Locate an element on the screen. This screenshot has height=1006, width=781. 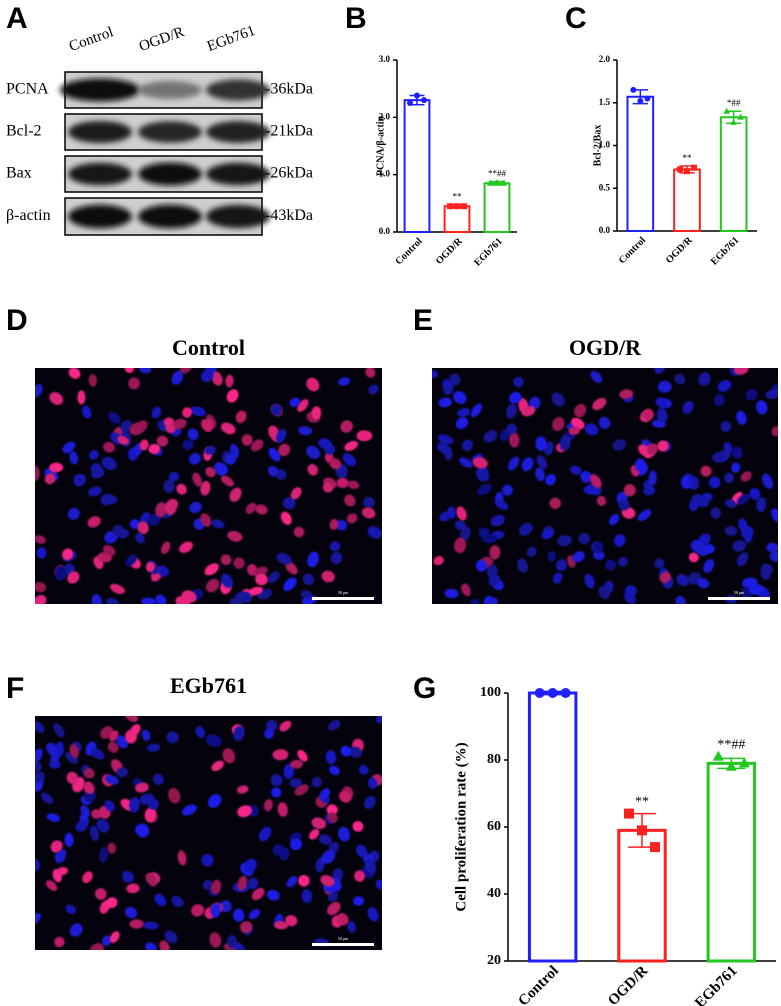
panel-letter: C is located at coordinates (576, 18).